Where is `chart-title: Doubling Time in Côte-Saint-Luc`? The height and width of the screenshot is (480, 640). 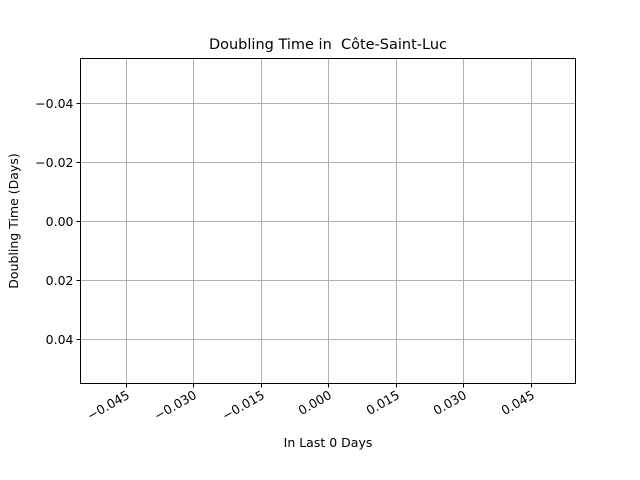
chart-title: Doubling Time in Côte-Saint-Luc is located at coordinates (328, 45).